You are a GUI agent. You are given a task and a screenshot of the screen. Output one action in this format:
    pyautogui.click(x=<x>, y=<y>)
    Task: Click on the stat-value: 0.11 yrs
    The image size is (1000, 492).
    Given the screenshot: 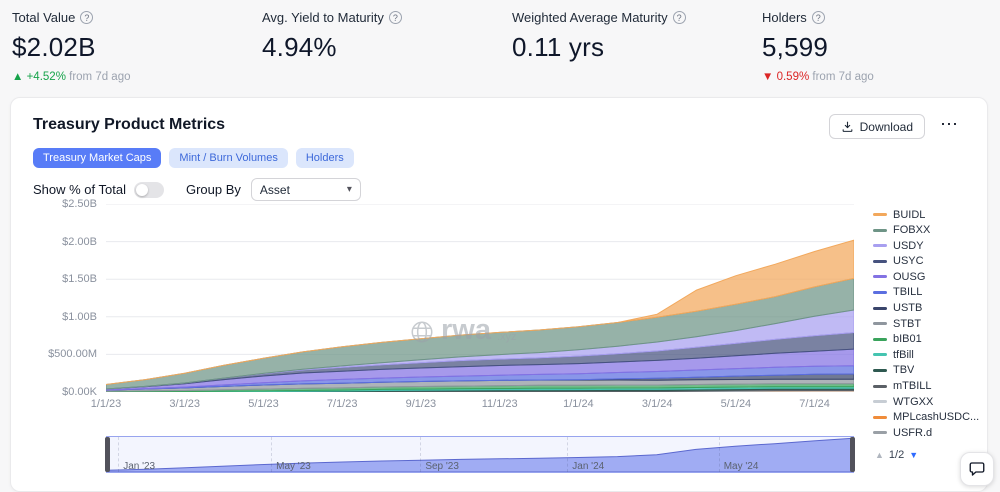 What is the action you would take?
    pyautogui.click(x=558, y=47)
    